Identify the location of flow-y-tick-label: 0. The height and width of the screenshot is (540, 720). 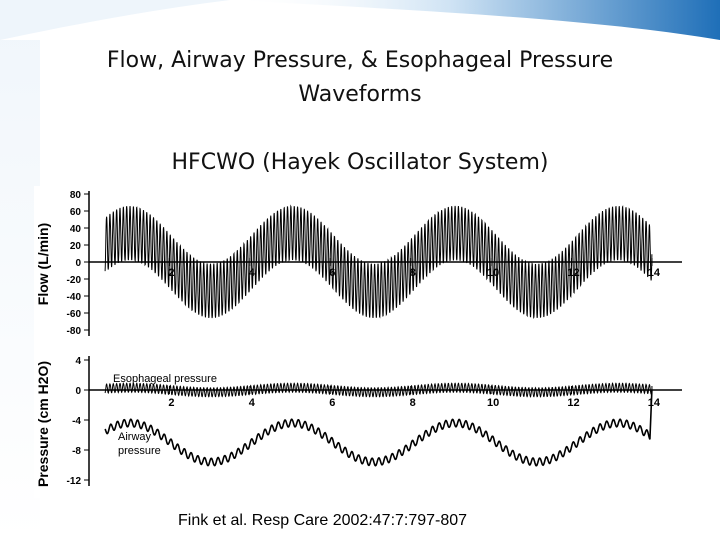
(78, 263).